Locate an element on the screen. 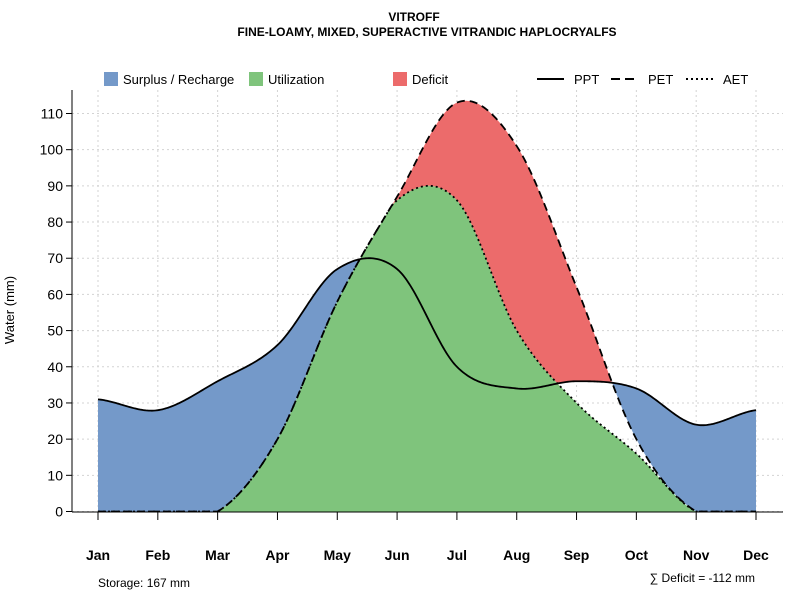 This screenshot has width=800, height=600. legend-label-2: Deficit is located at coordinates (430, 79).